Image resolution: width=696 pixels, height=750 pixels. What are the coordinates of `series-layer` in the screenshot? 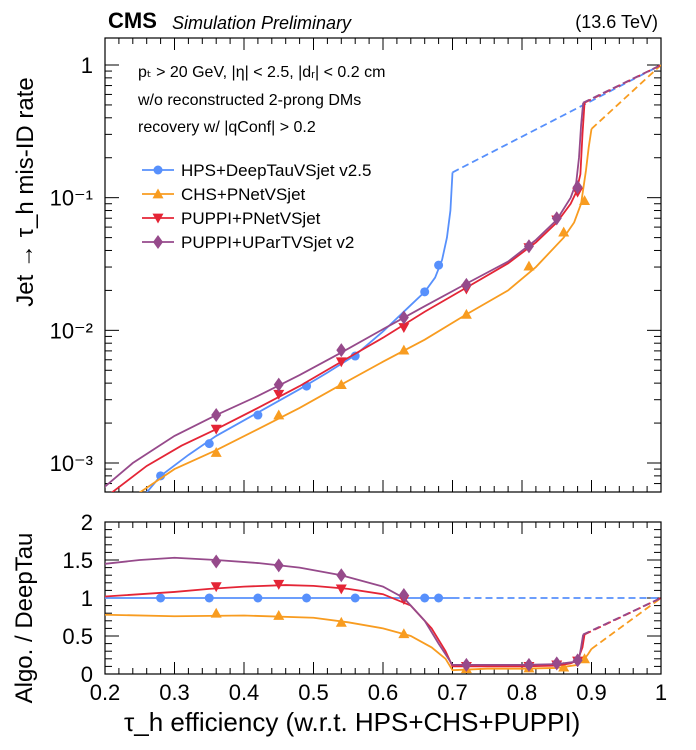 It's located at (383, 614).